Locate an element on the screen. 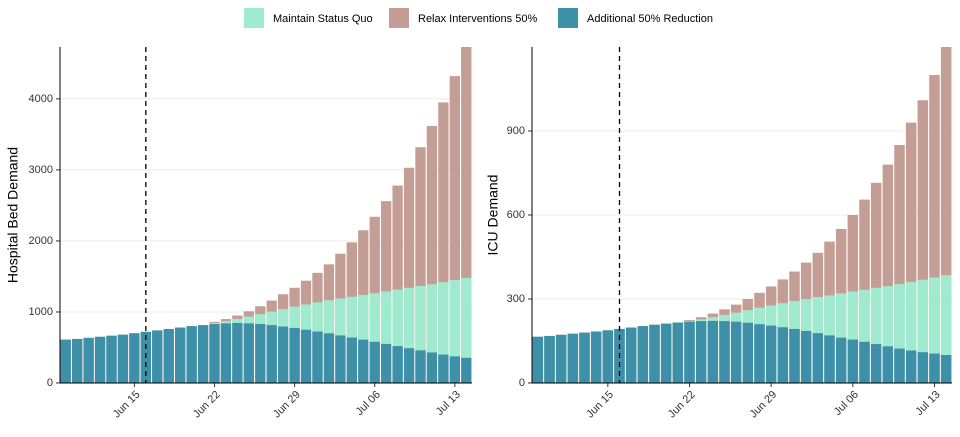 This screenshot has height=437, width=960. y-tick-label: 4000 is located at coordinates (41, 99).